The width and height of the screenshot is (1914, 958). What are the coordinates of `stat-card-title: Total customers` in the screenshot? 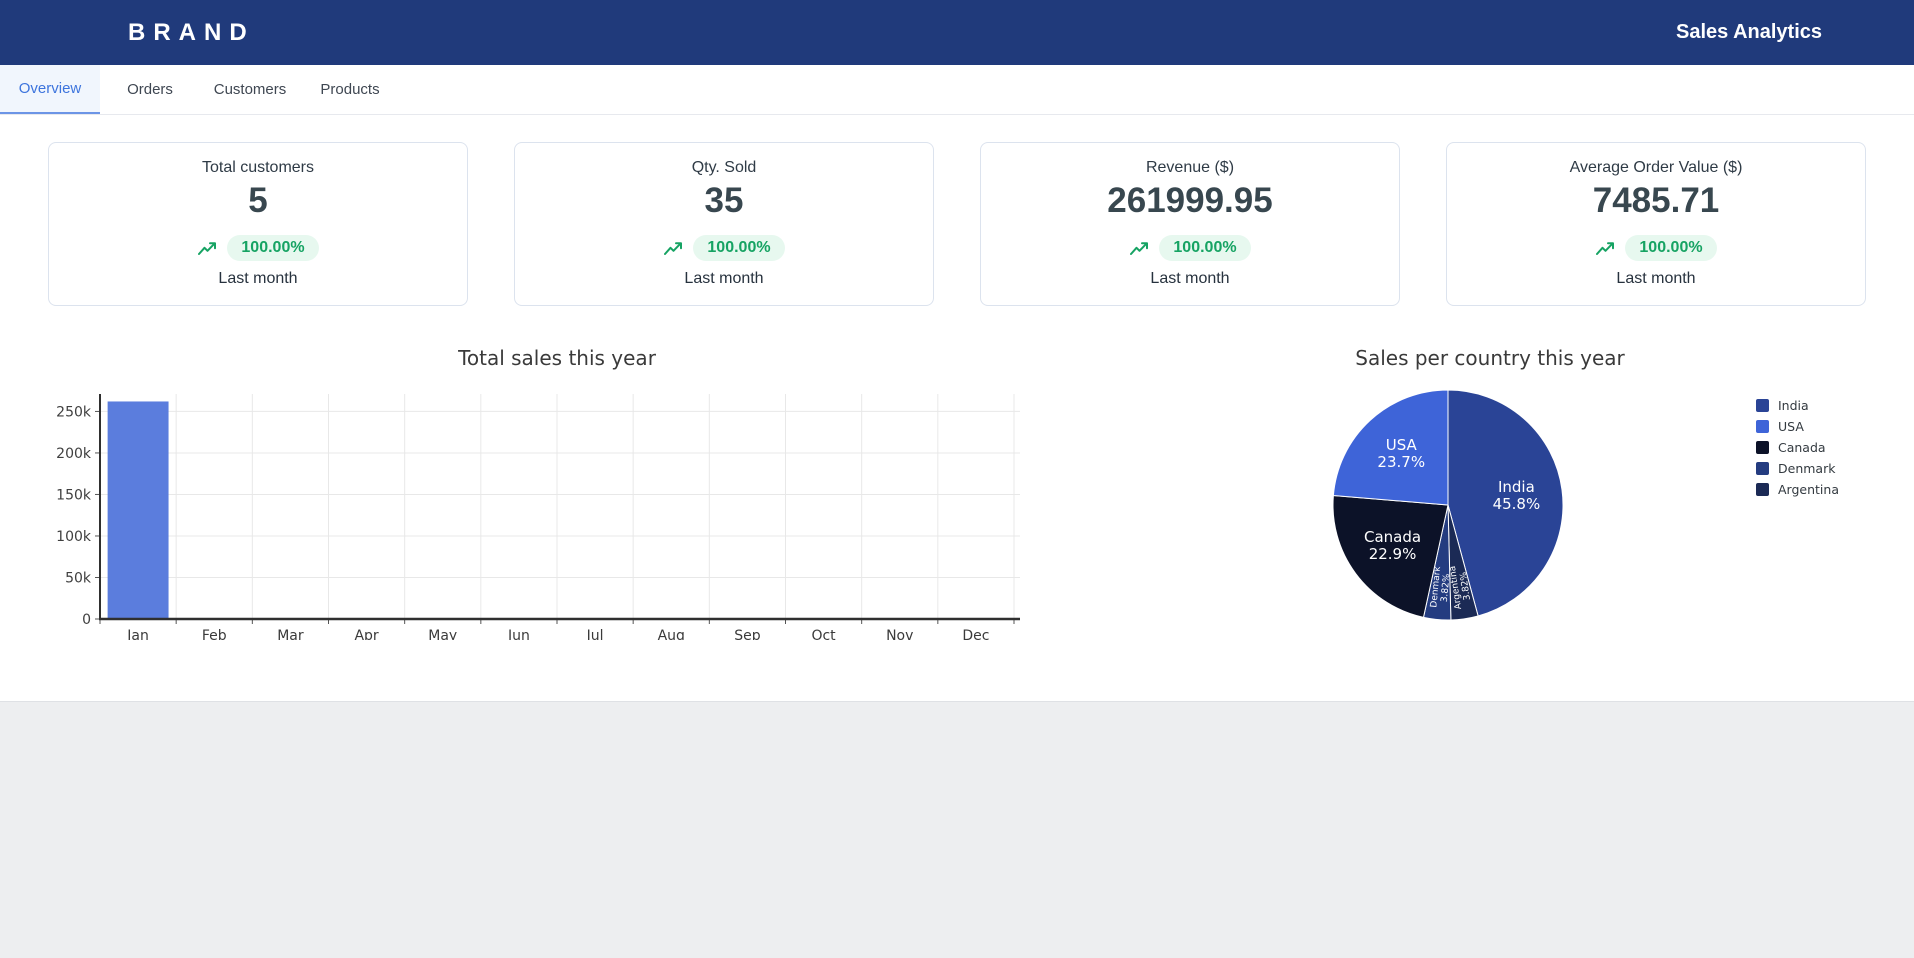 It's located at (258, 167).